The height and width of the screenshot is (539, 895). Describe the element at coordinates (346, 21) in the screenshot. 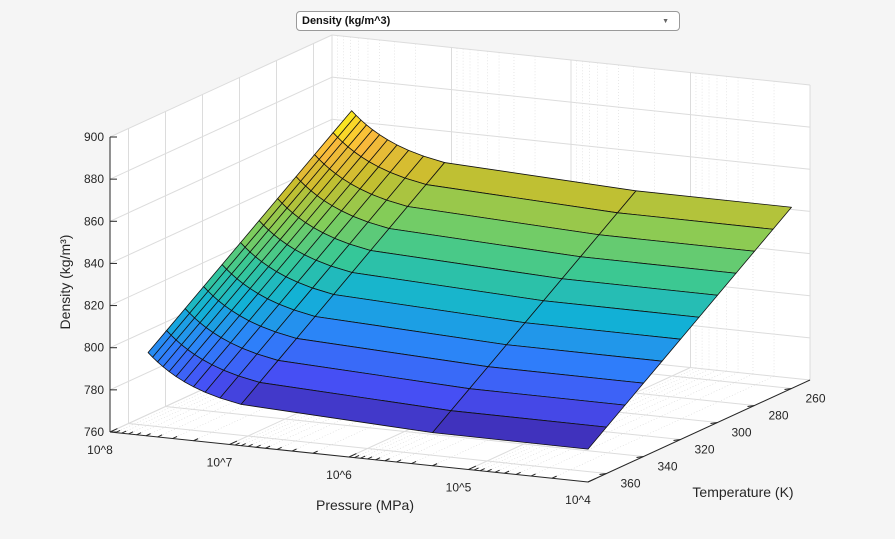

I see `dropdown-selected-value: Density (kg/m^3)` at that location.